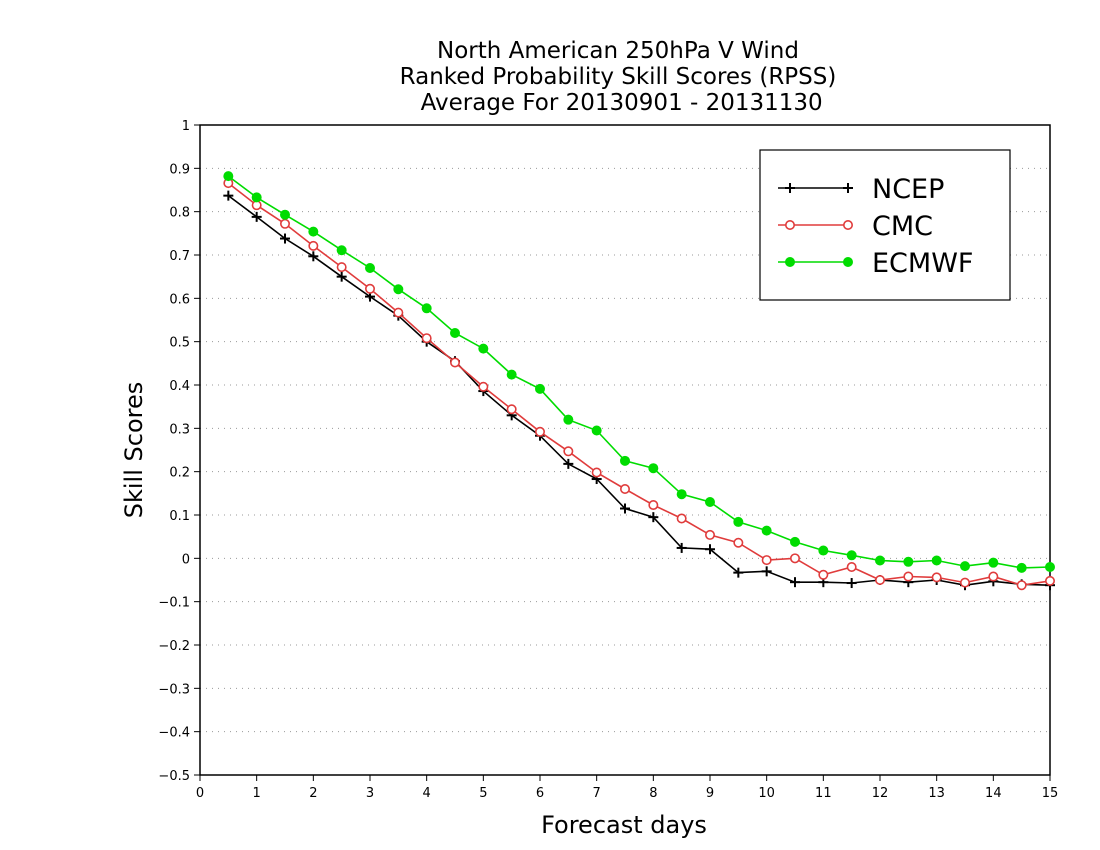  Describe the element at coordinates (174, 646) in the screenshot. I see `y-tick-label: −0.2` at that location.